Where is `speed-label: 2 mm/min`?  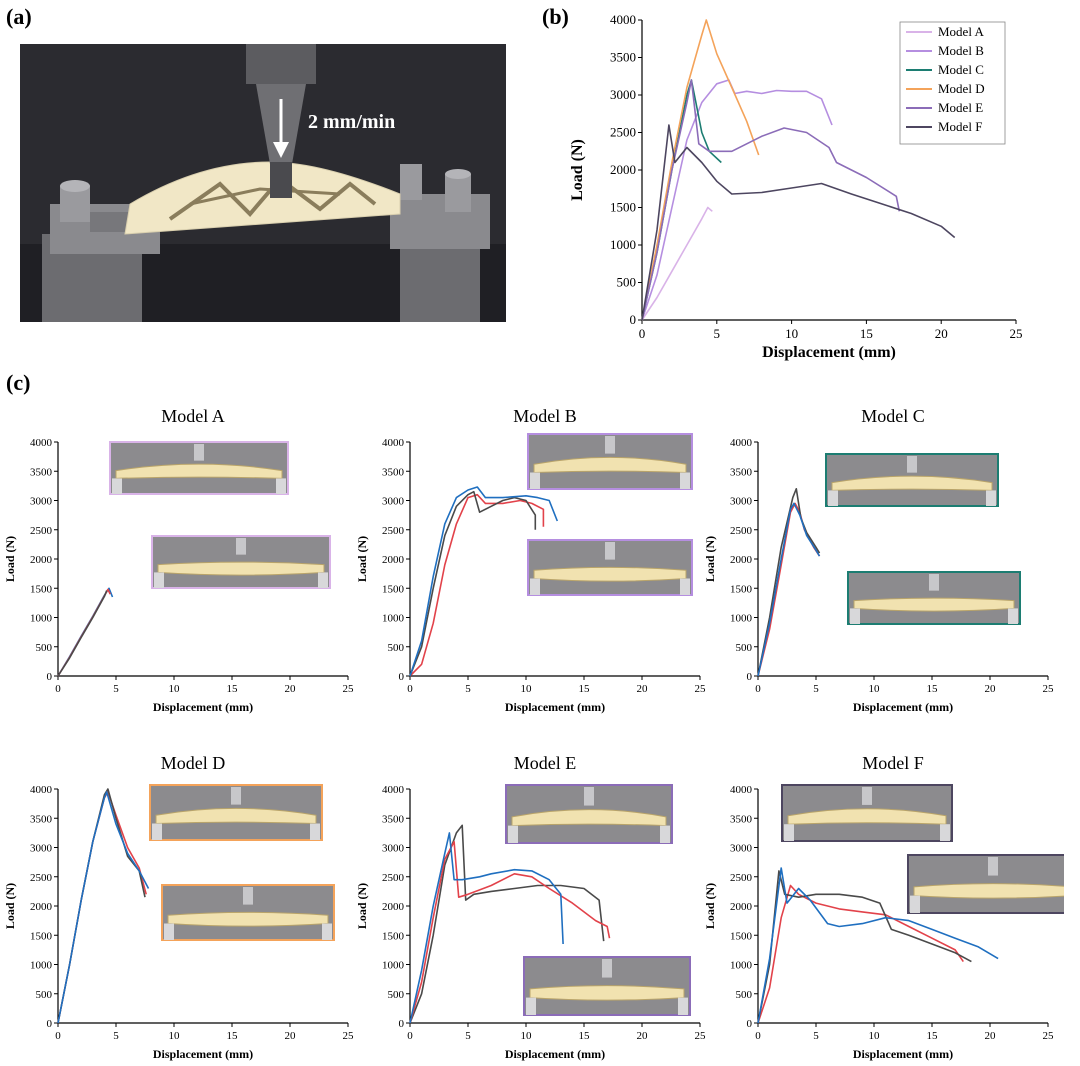
speed-label: 2 mm/min is located at coordinates (351, 122).